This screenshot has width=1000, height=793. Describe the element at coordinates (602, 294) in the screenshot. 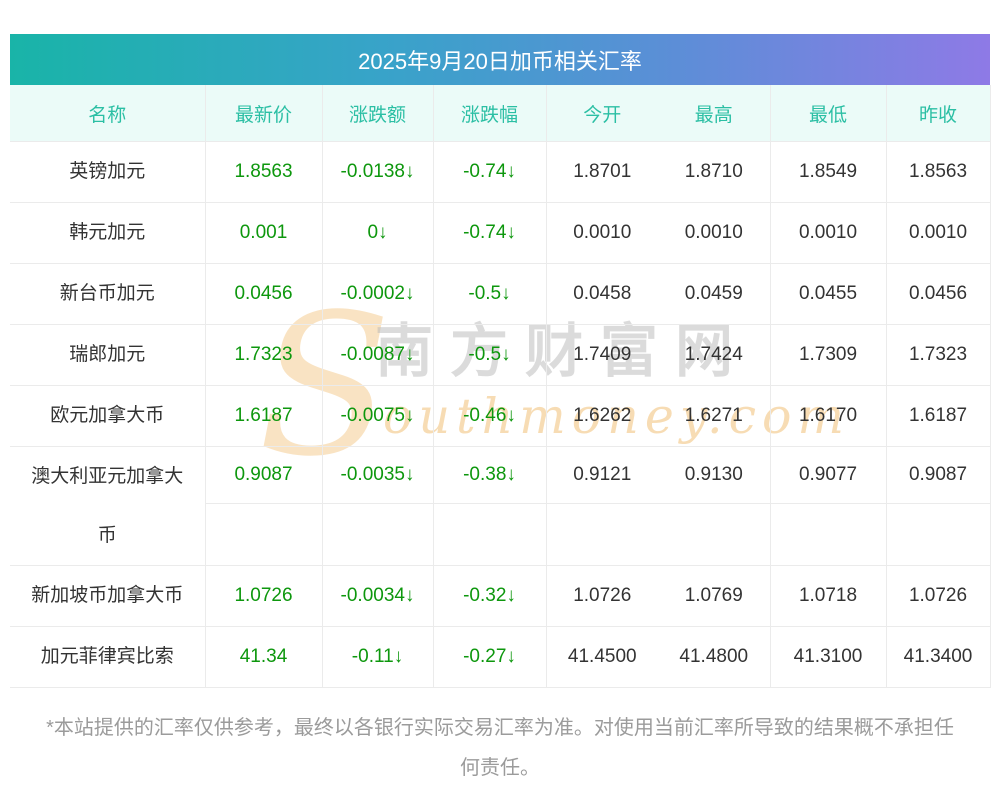

I see `cell-open: 0.0458` at that location.